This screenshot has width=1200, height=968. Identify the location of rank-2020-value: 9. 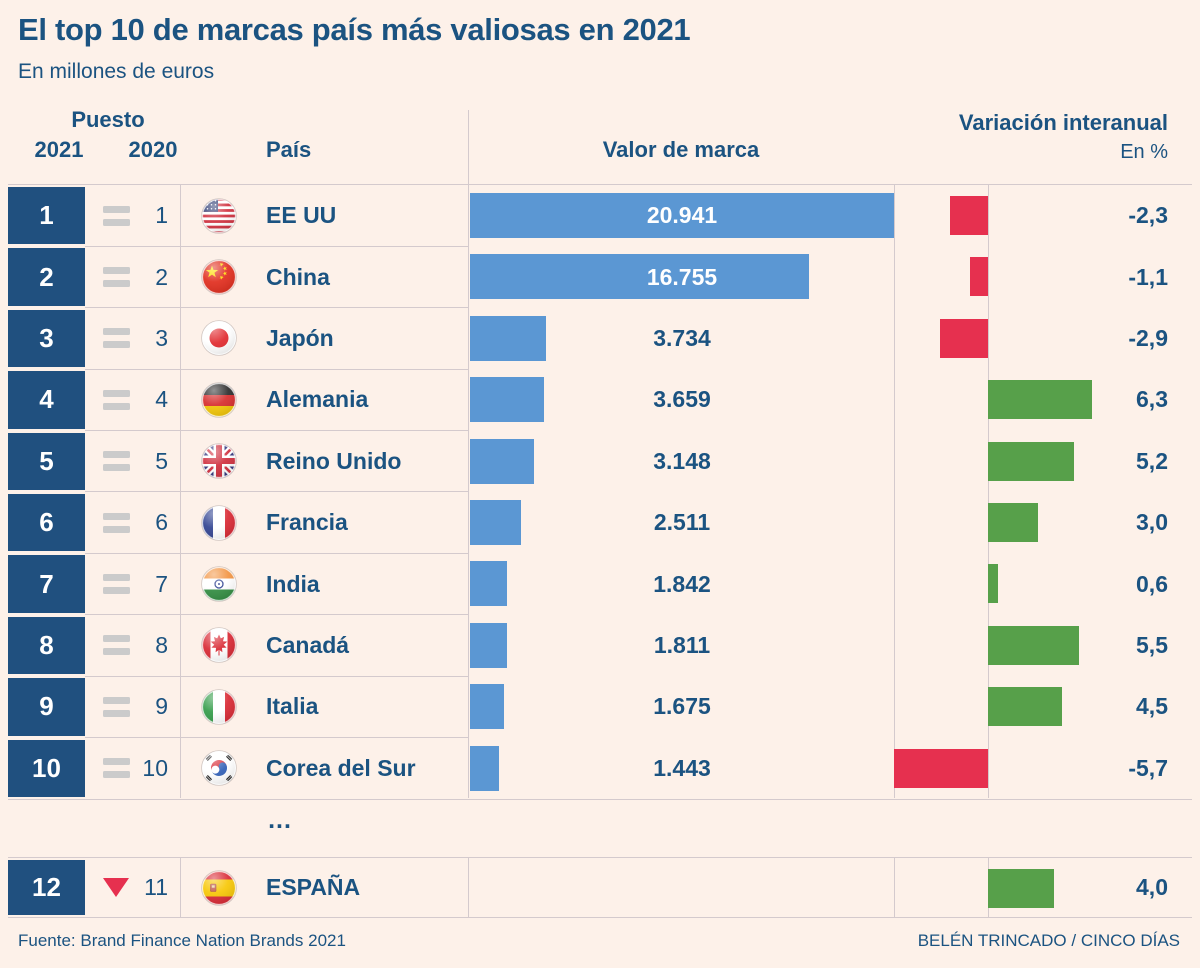
(161, 706).